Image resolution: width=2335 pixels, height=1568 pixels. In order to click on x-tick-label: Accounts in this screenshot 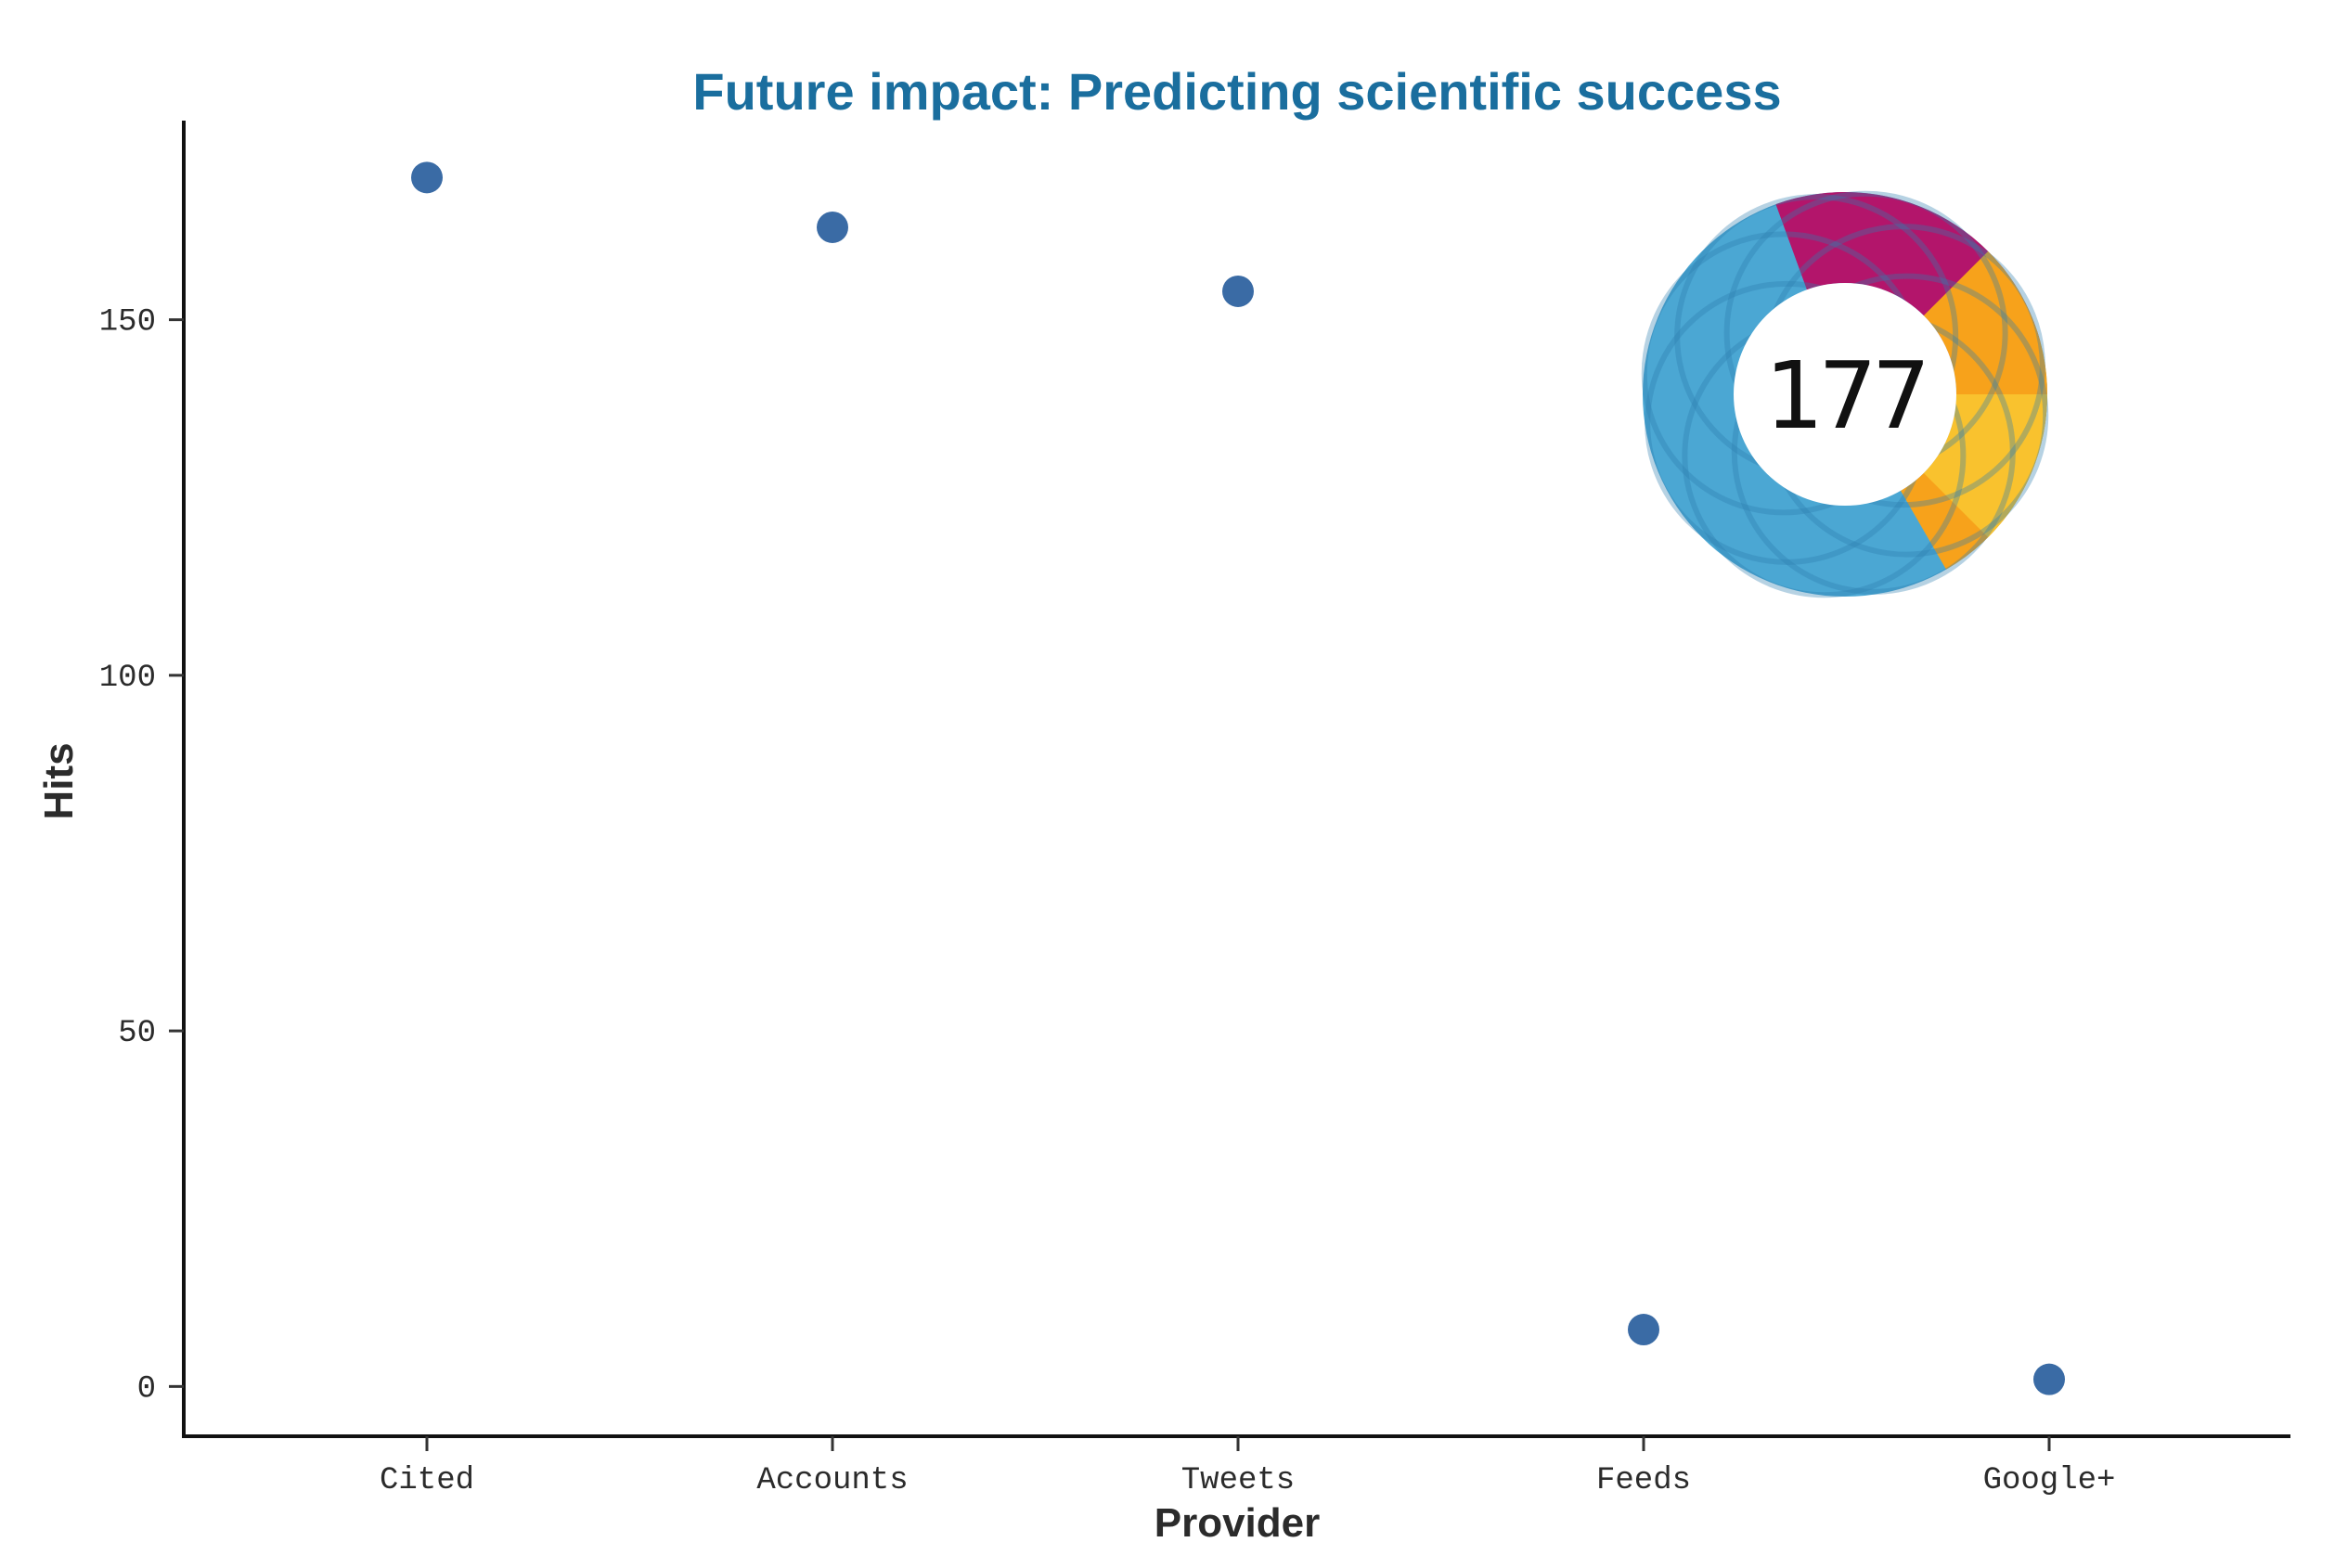, I will do `click(832, 1481)`.